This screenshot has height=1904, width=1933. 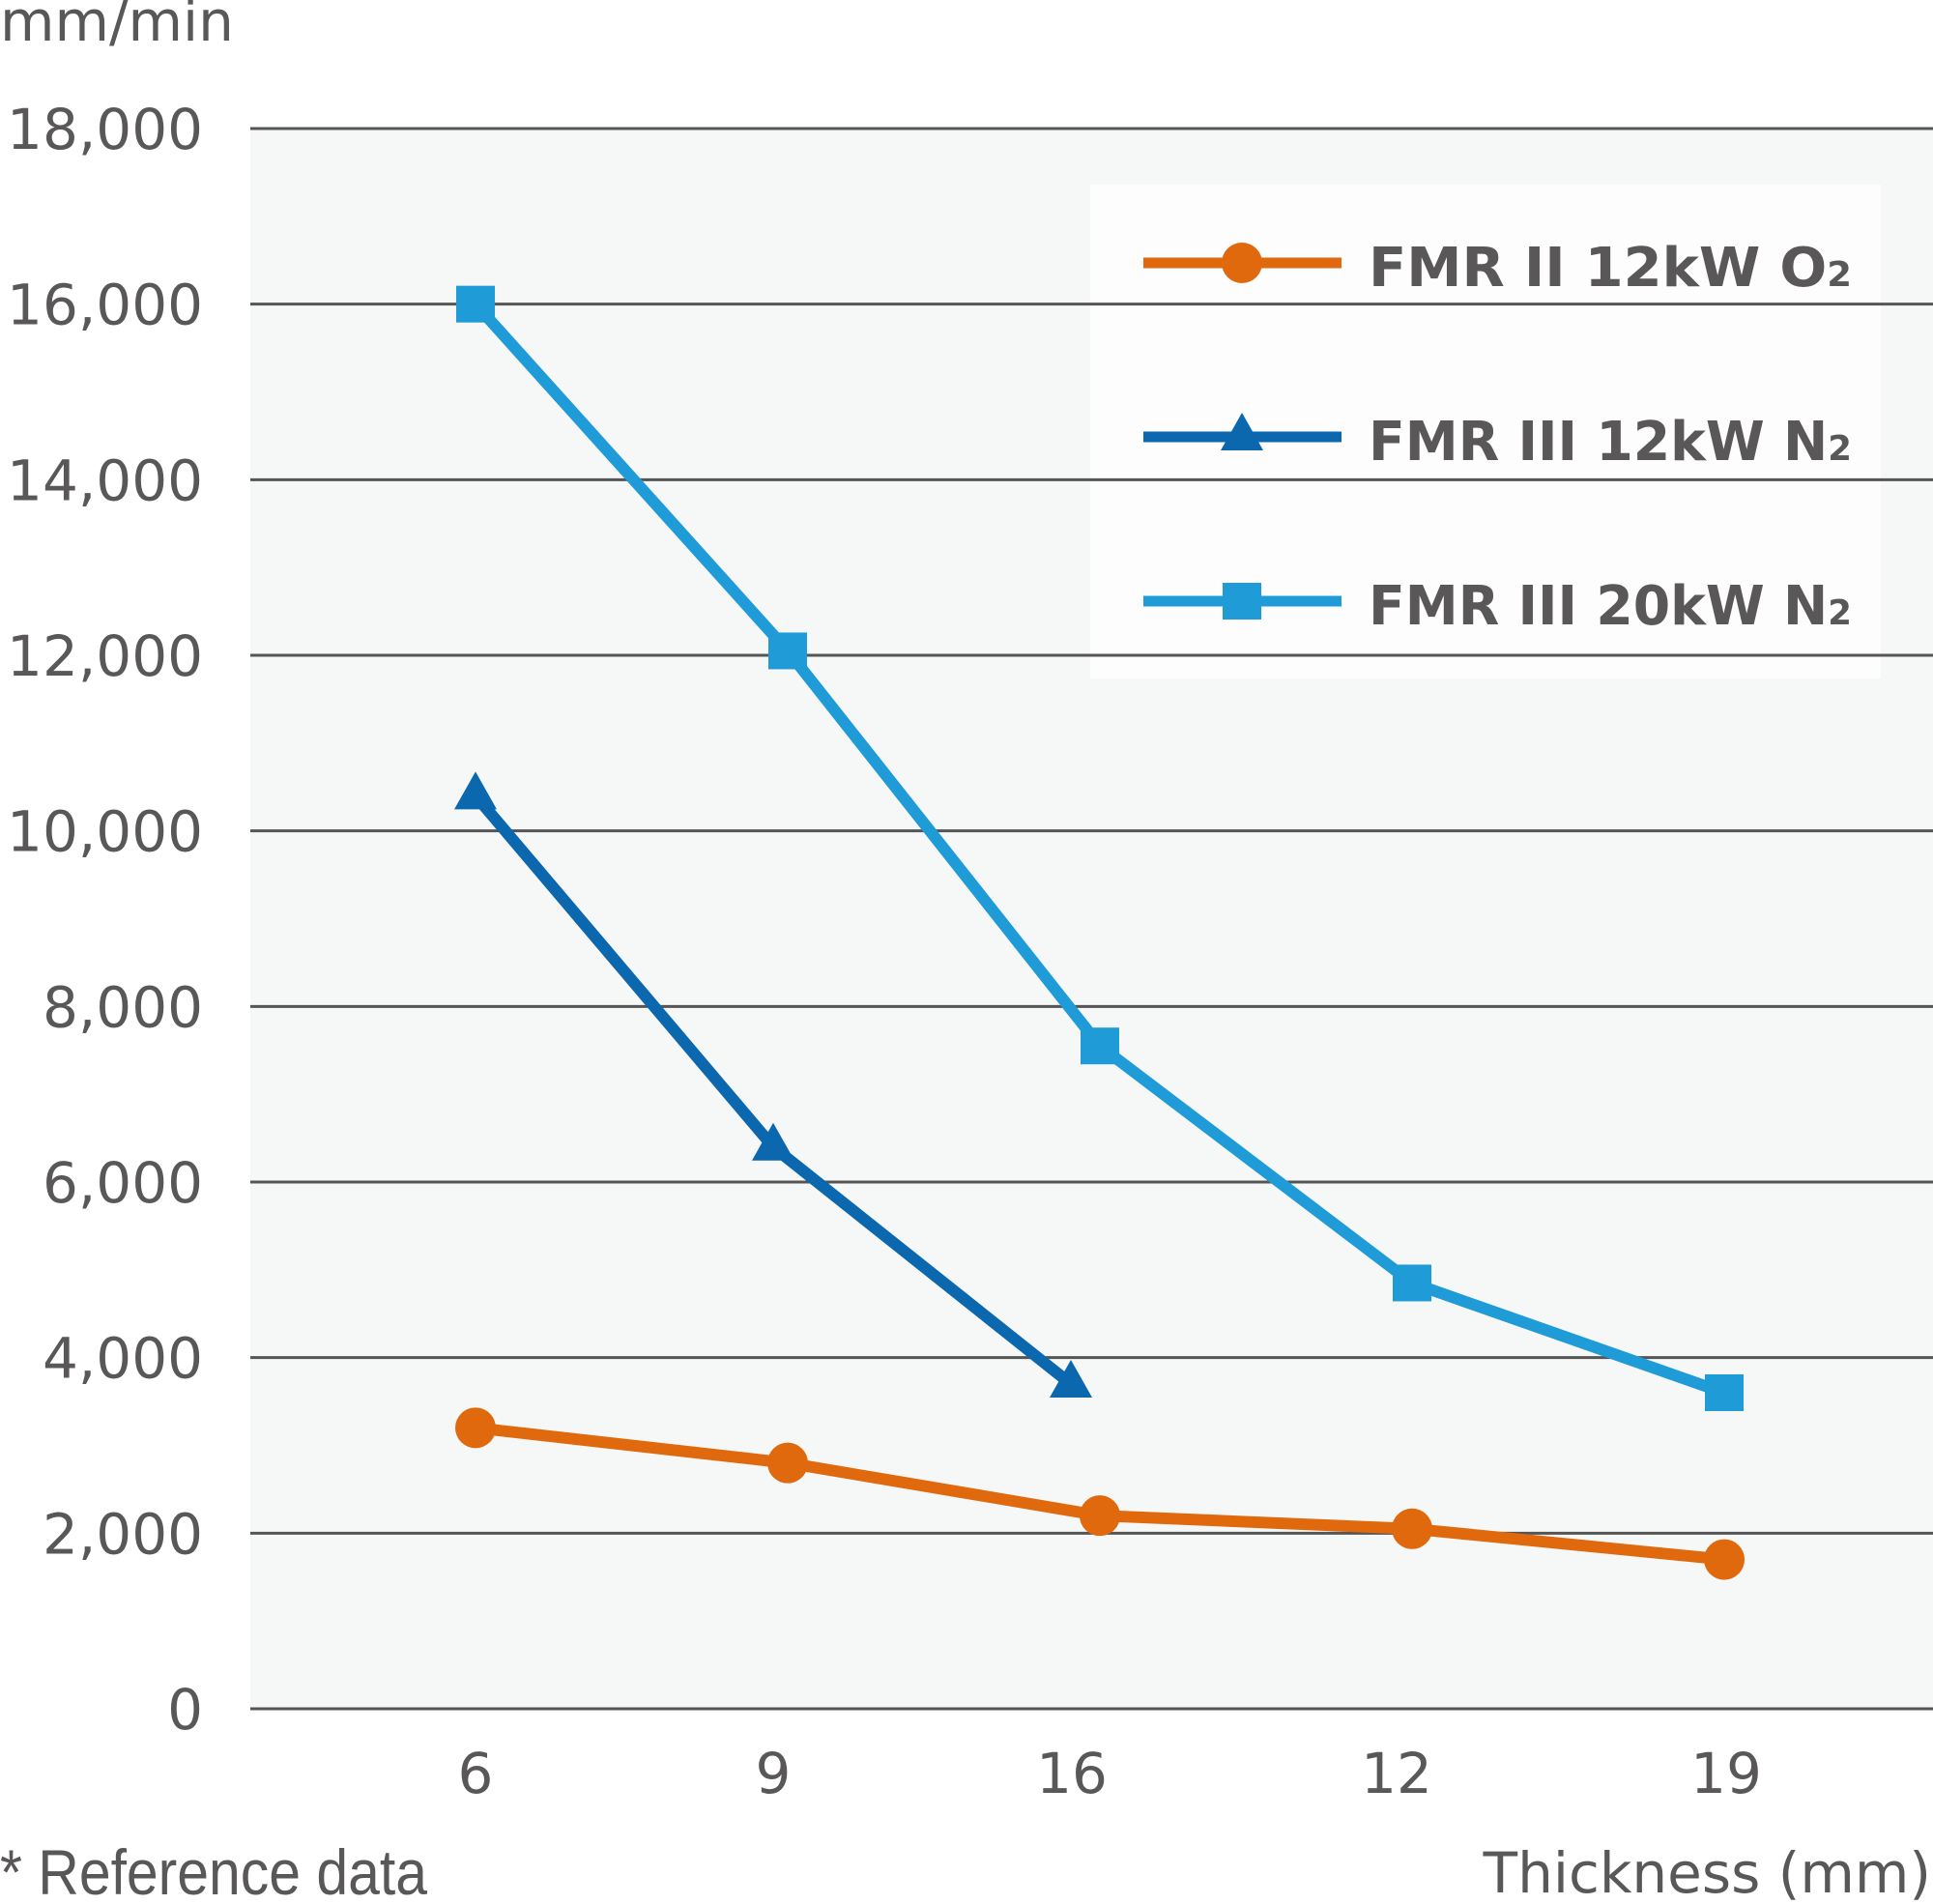 What do you see at coordinates (1110, 1774) in the screenshot?
I see `x-axis-ticks: 6 9 16 12 19` at bounding box center [1110, 1774].